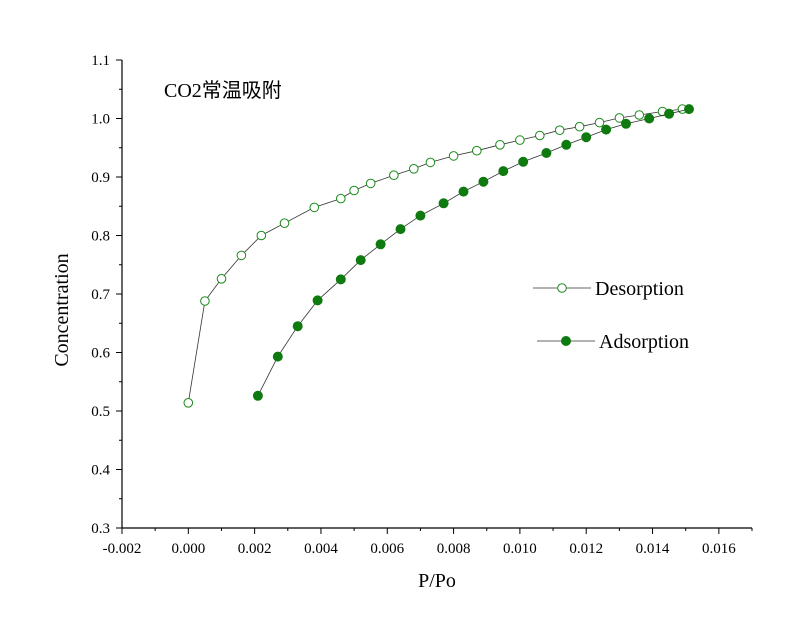 This screenshot has height=640, width=800. Describe the element at coordinates (566, 341) in the screenshot. I see `legend-adsorption-marker` at that location.